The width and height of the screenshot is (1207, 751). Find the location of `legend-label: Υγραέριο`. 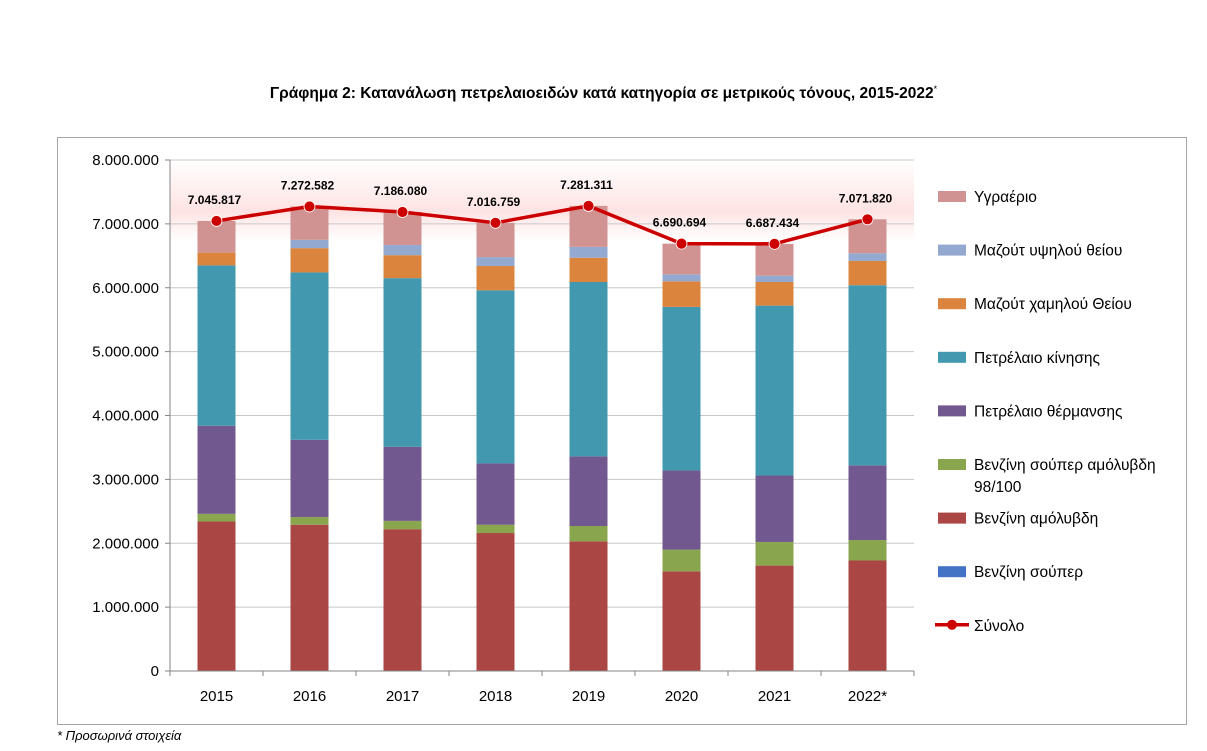

legend-label: Υγραέριο is located at coordinates (1005, 197).